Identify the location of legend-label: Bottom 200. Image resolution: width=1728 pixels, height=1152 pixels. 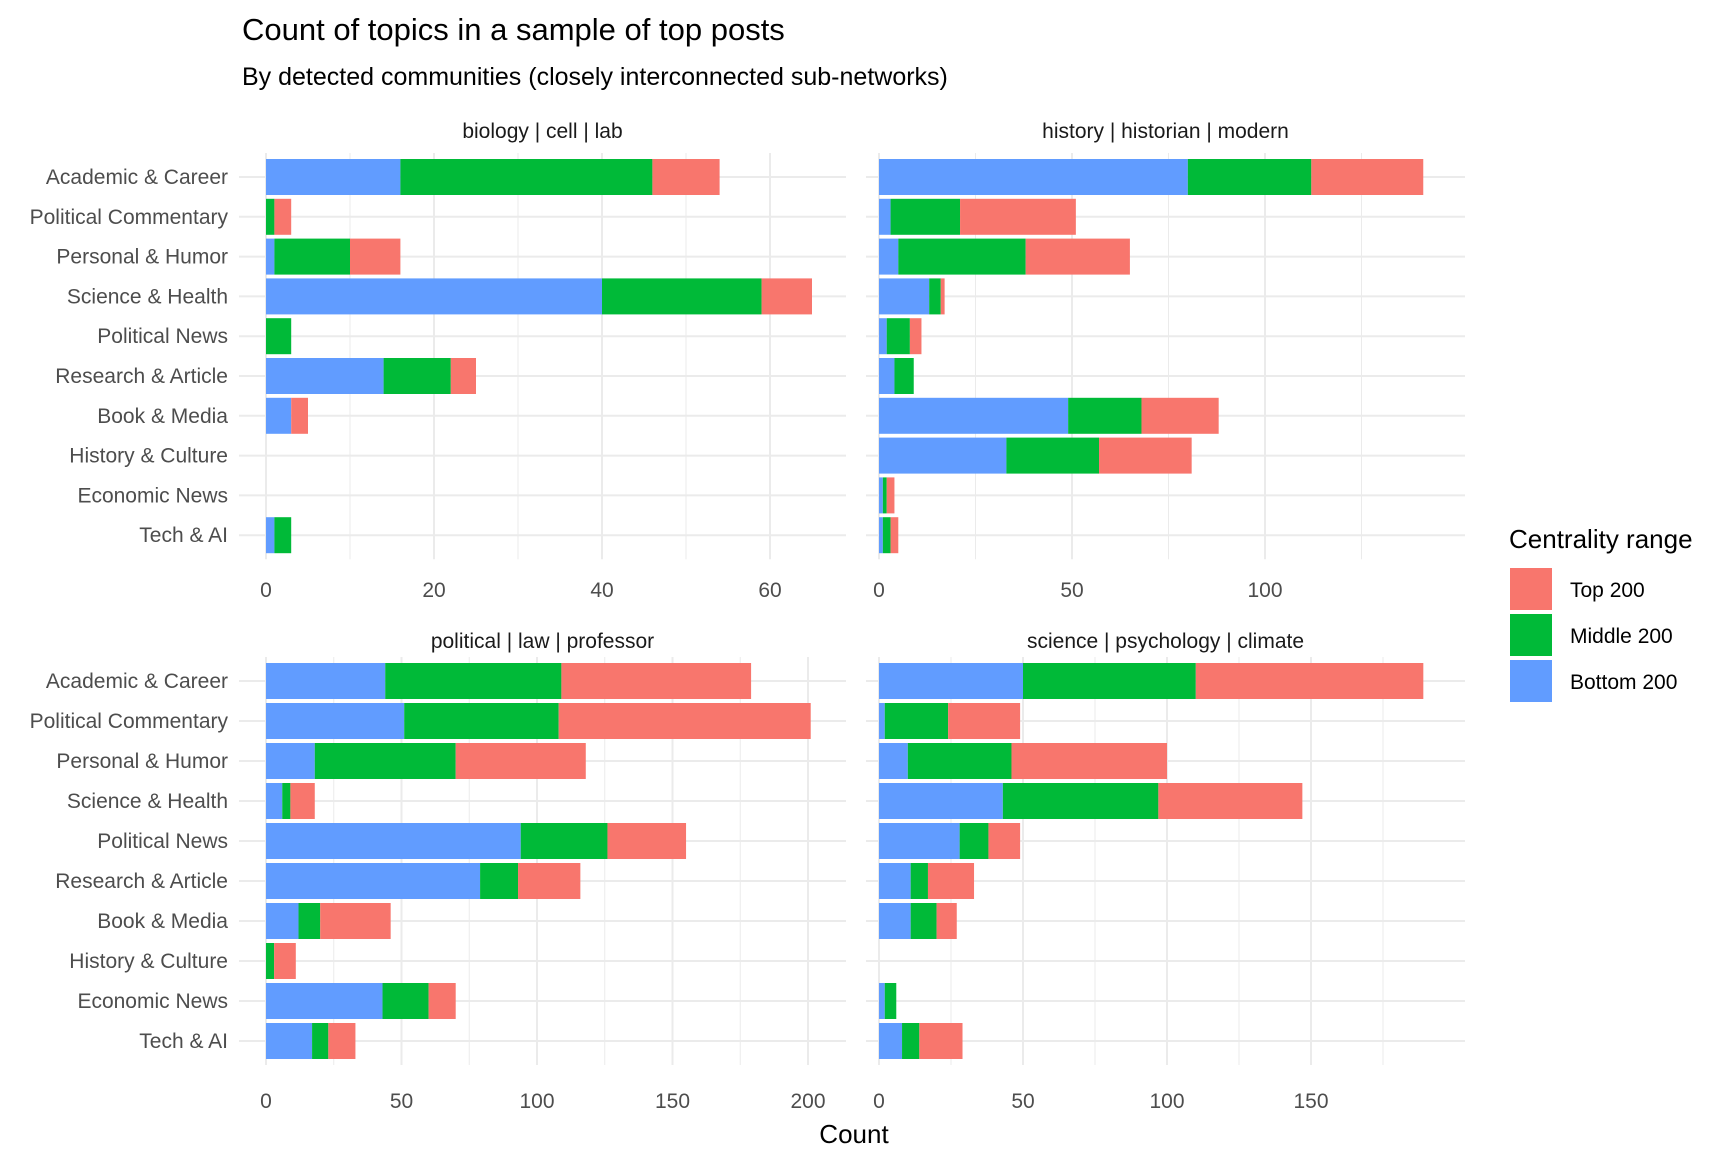
(1623, 682).